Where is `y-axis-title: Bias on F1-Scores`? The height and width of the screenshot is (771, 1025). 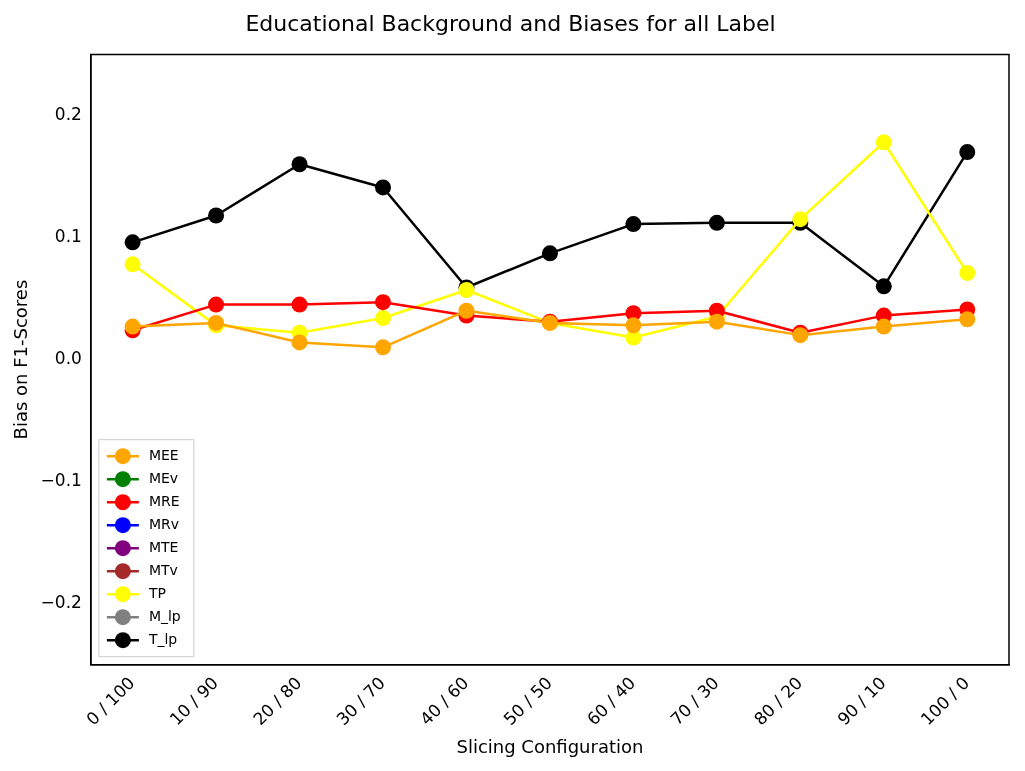 y-axis-title: Bias on F1-Scores is located at coordinates (21, 359).